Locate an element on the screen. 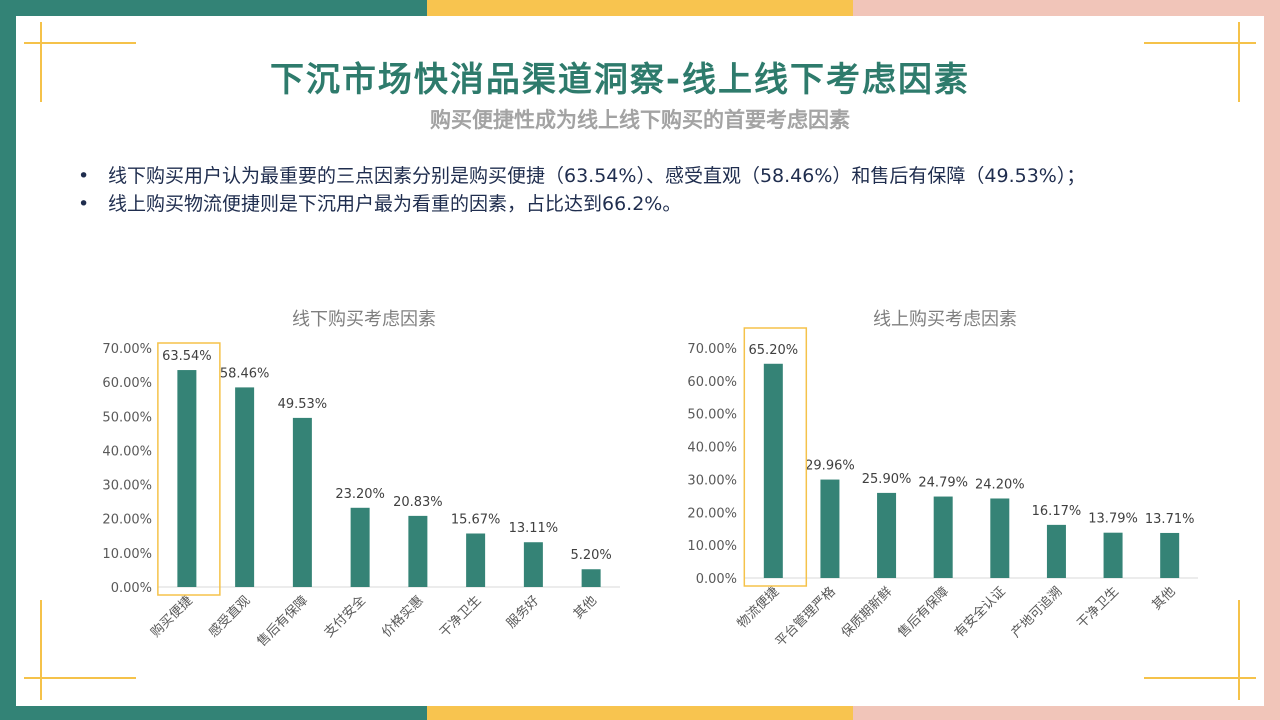  top-band-pink is located at coordinates (1066, 8).